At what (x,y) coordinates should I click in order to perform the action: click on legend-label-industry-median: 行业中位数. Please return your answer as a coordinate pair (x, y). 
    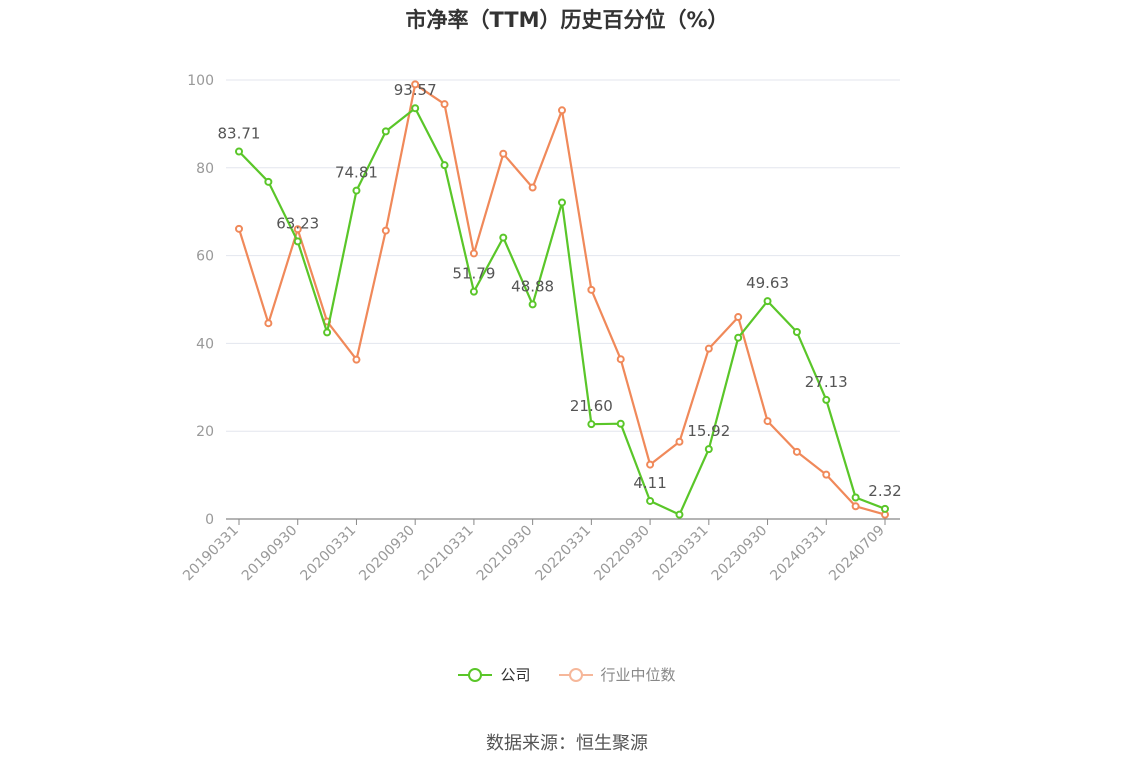
    Looking at the image, I should click on (638, 675).